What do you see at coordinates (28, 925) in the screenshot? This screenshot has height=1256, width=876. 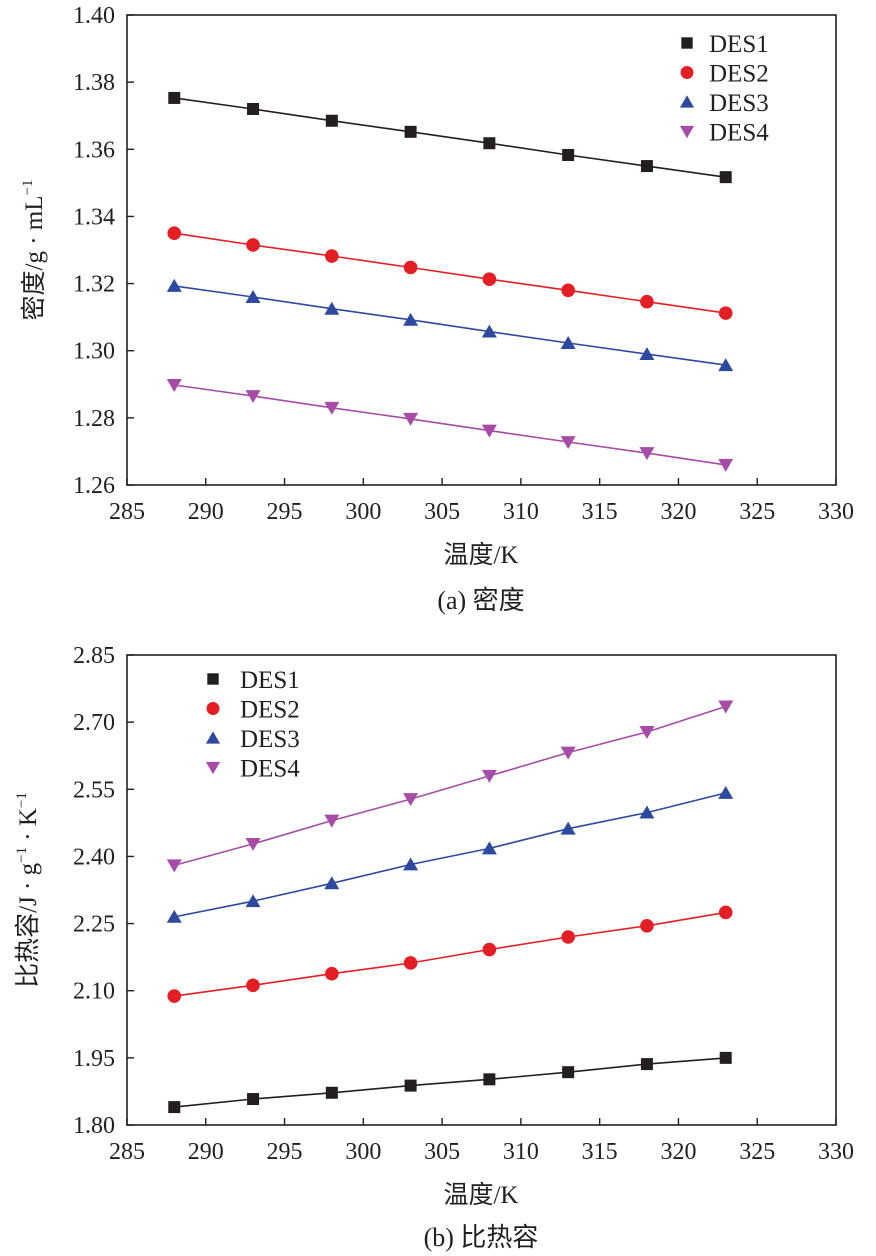 I see `y-axis-label-main: 比热容/J · g` at bounding box center [28, 925].